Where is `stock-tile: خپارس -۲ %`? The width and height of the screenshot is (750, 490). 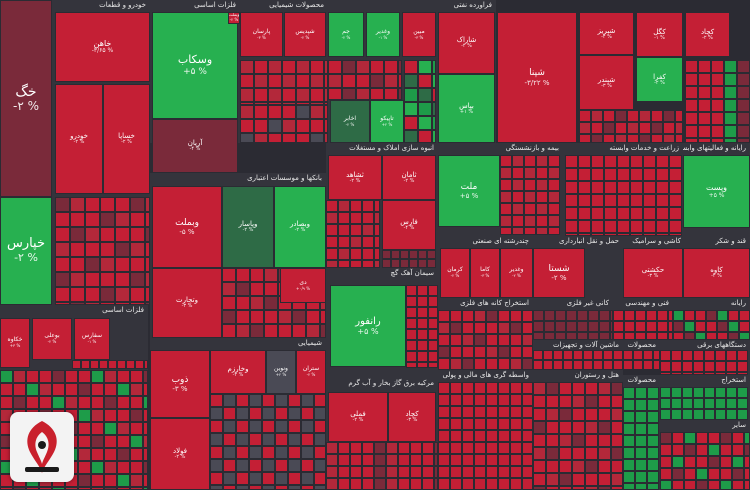
stock-tile: خپارس -۲ % is located at coordinates (26, 251).